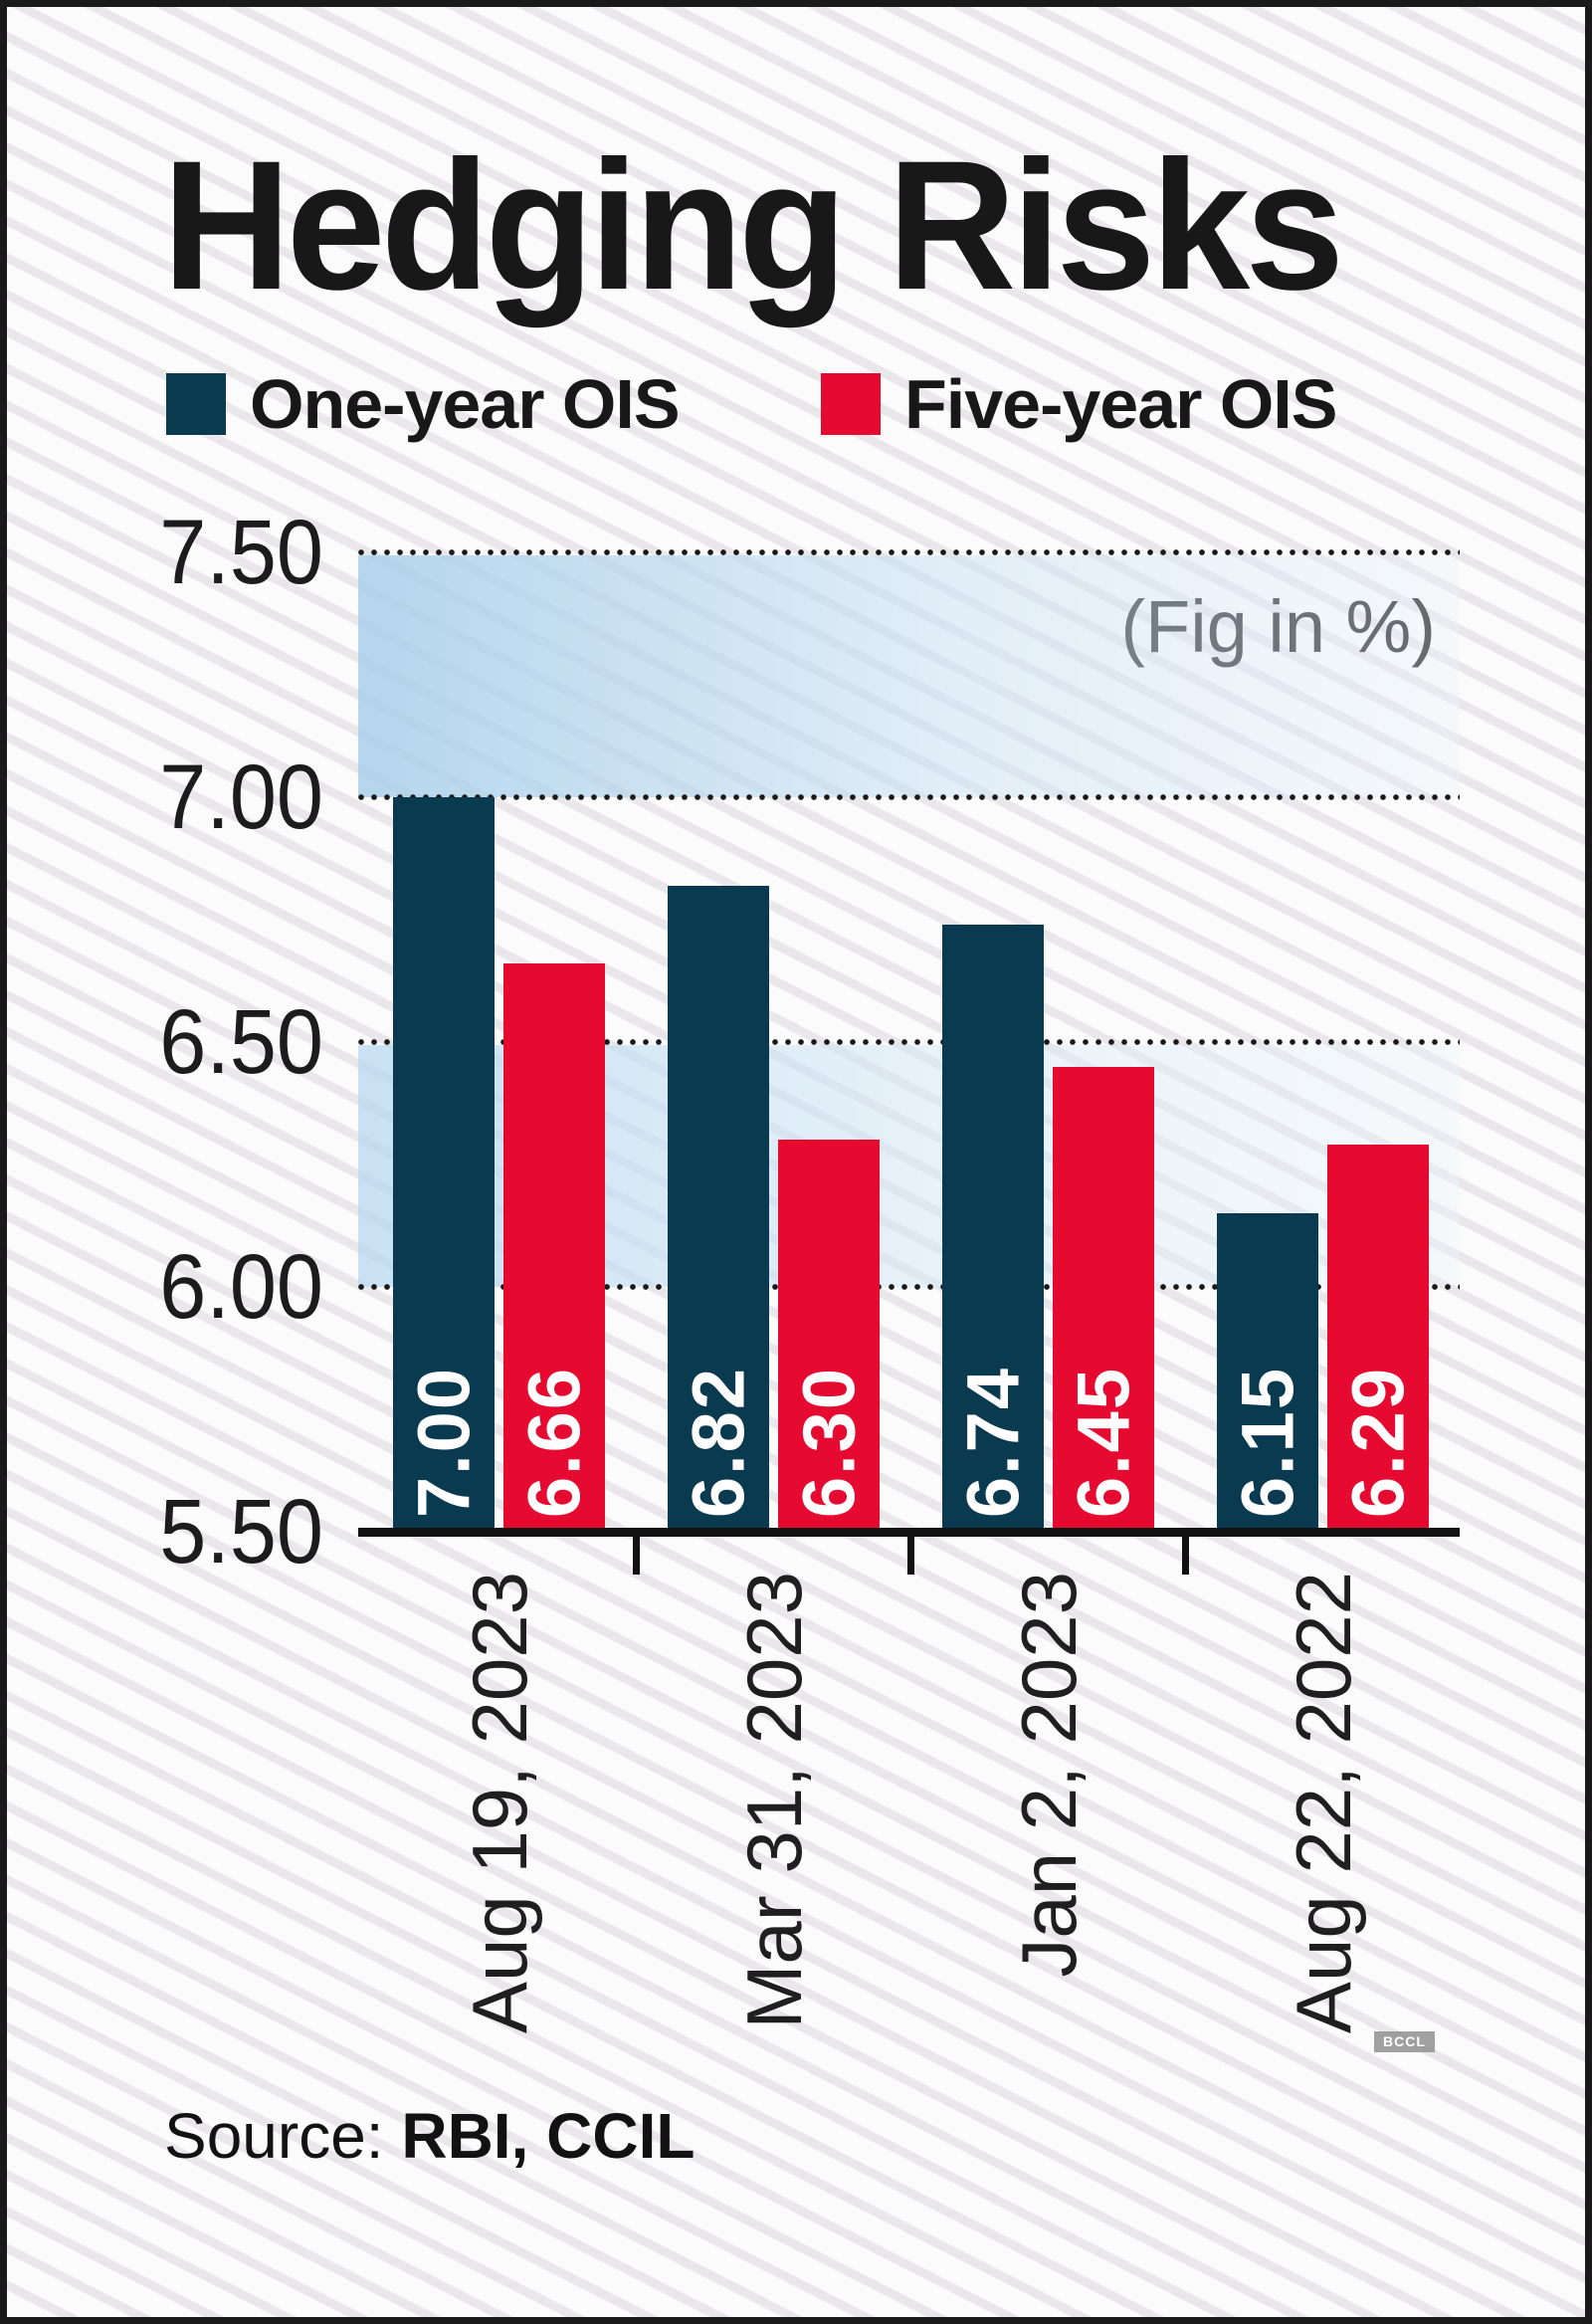 The height and width of the screenshot is (2324, 1592). Describe the element at coordinates (241, 1287) in the screenshot. I see `y-tick-label: 6.00` at that location.